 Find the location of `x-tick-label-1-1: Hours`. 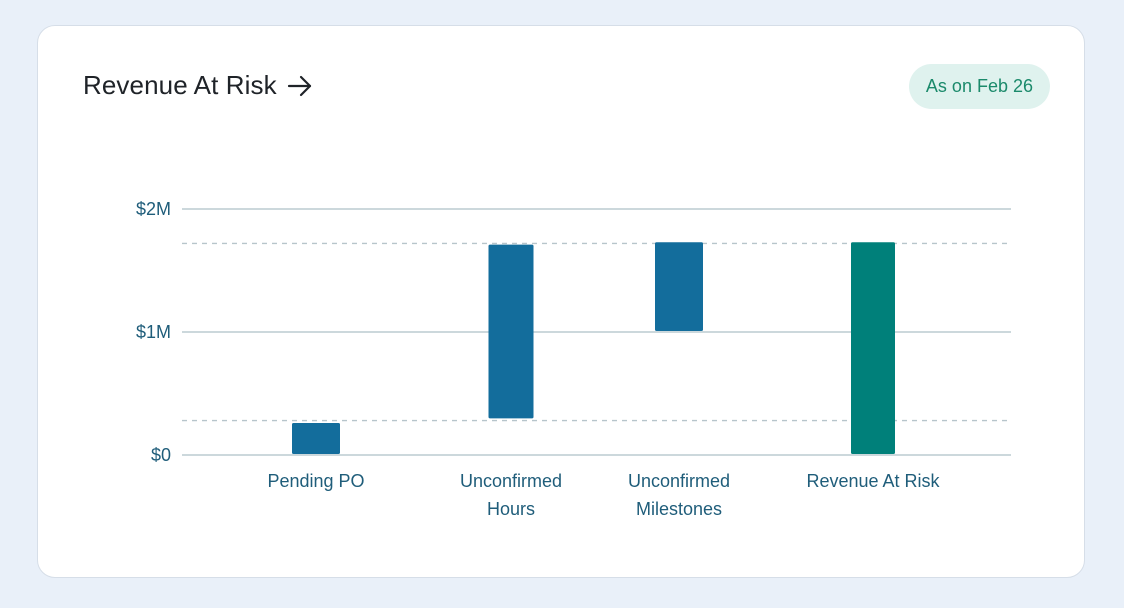

x-tick-label-1-1: Hours is located at coordinates (511, 509).